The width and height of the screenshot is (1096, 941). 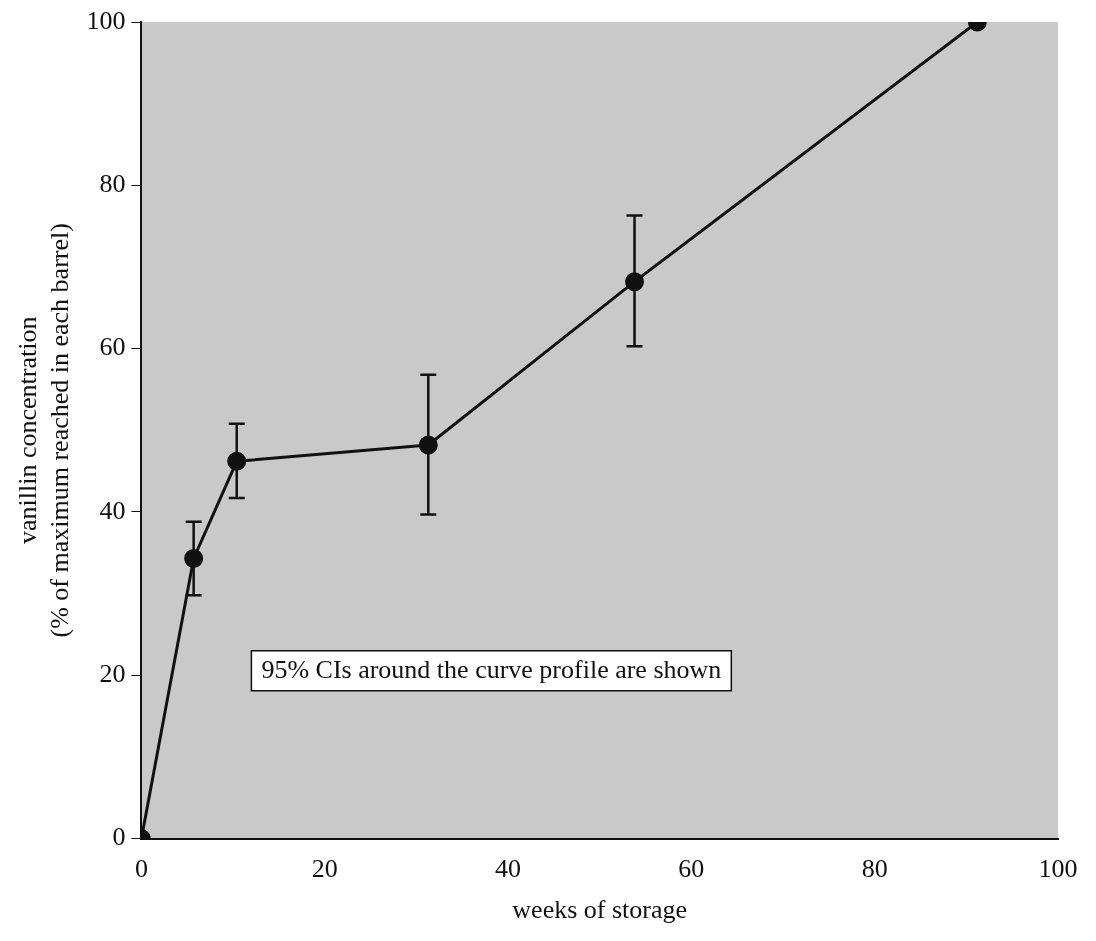 I want to click on y-tick-label: 60, so click(x=112, y=347).